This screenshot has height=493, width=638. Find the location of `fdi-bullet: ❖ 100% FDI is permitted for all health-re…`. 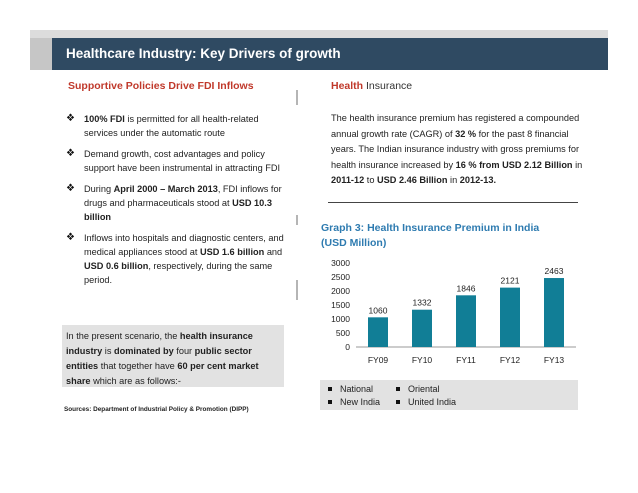

fdi-bullet: ❖ 100% FDI is permitted for all health-re… is located at coordinates (177, 126).